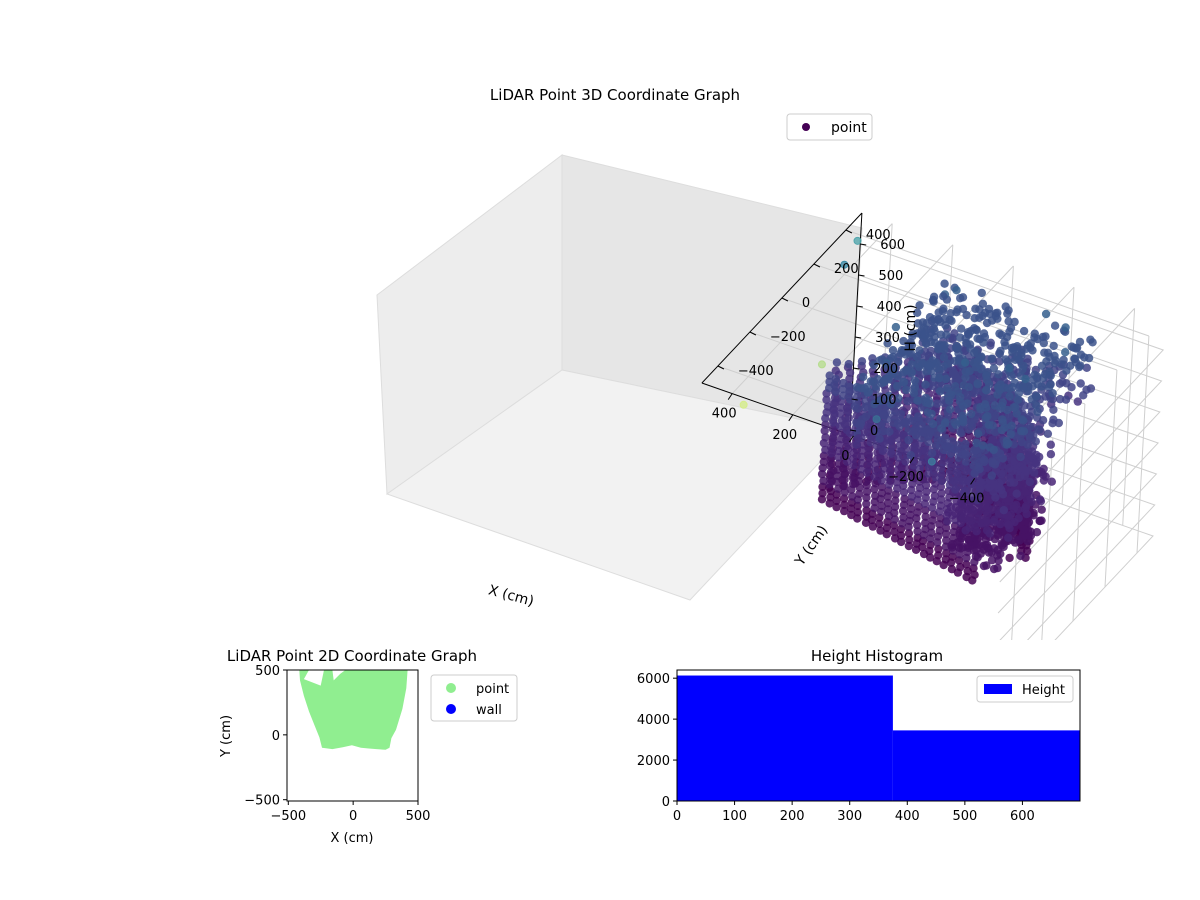 This screenshot has height=900, width=1200. What do you see at coordinates (957, 432) in the screenshot?
I see `point-cloud` at bounding box center [957, 432].